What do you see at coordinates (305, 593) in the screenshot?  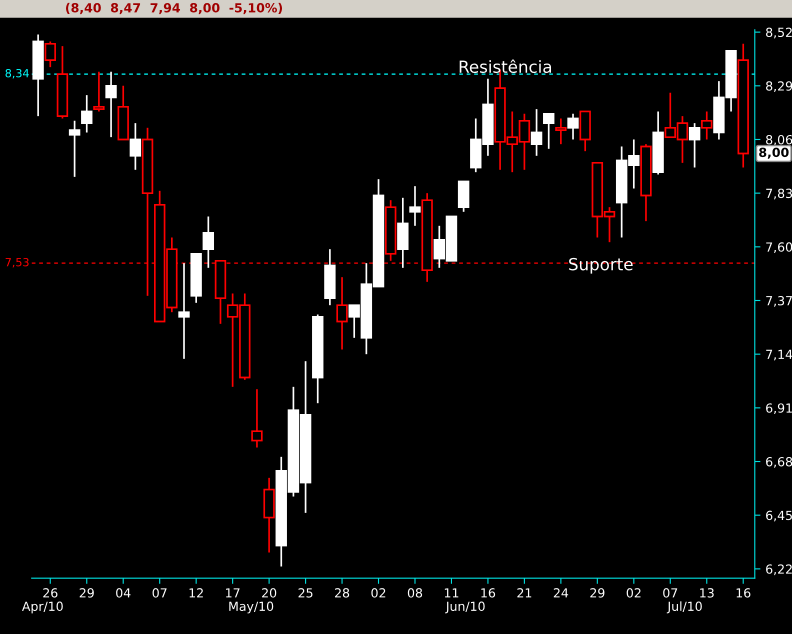 I see `x-tick-label: 25` at bounding box center [305, 593].